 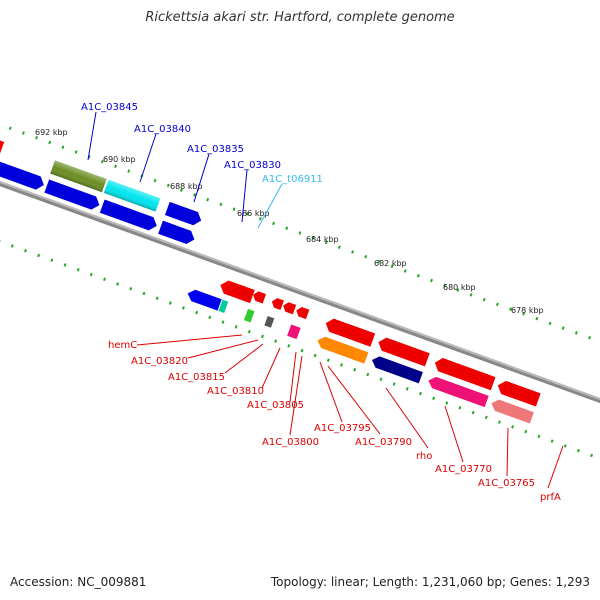 What do you see at coordinates (424, 456) in the screenshot?
I see `label-rho: rho` at bounding box center [424, 456].